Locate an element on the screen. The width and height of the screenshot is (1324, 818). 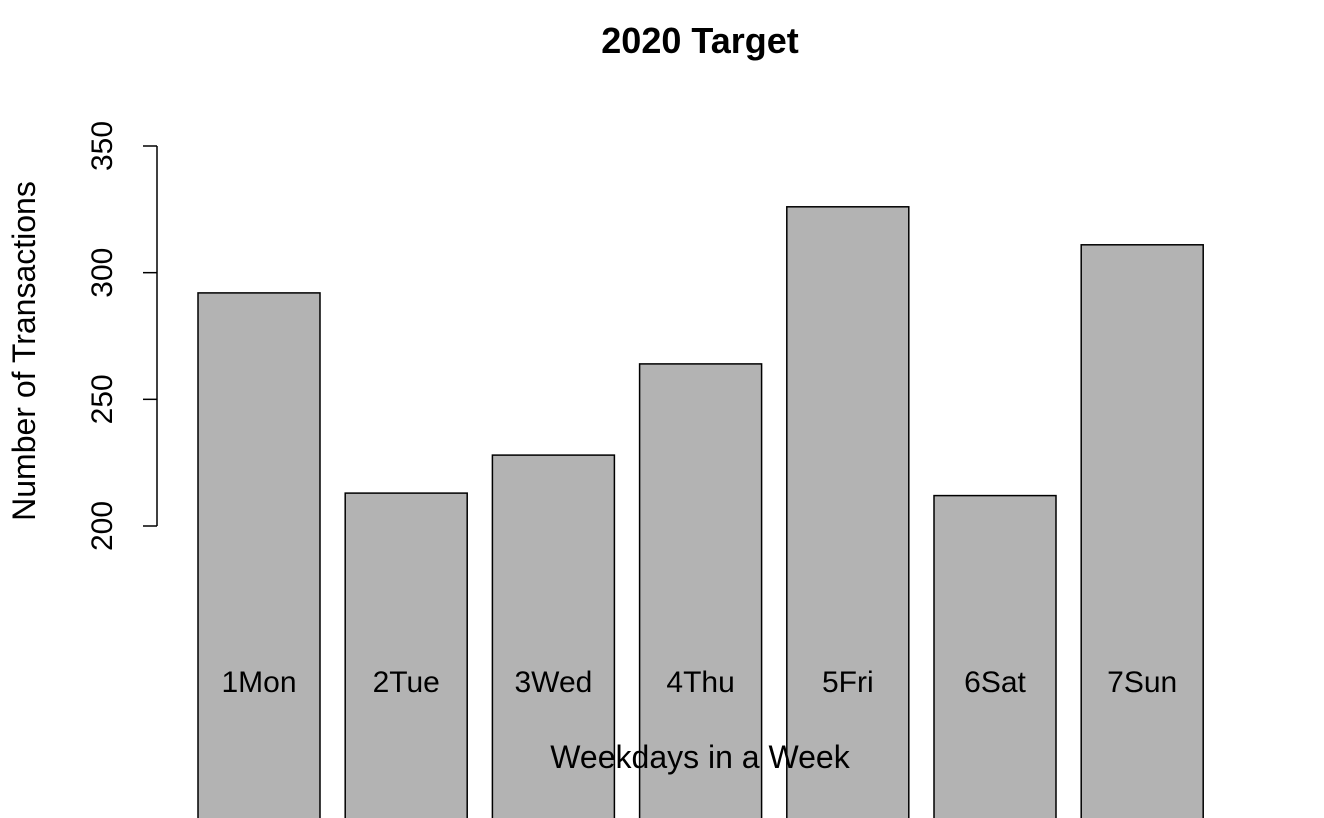
bar-5fri is located at coordinates (848, 512).